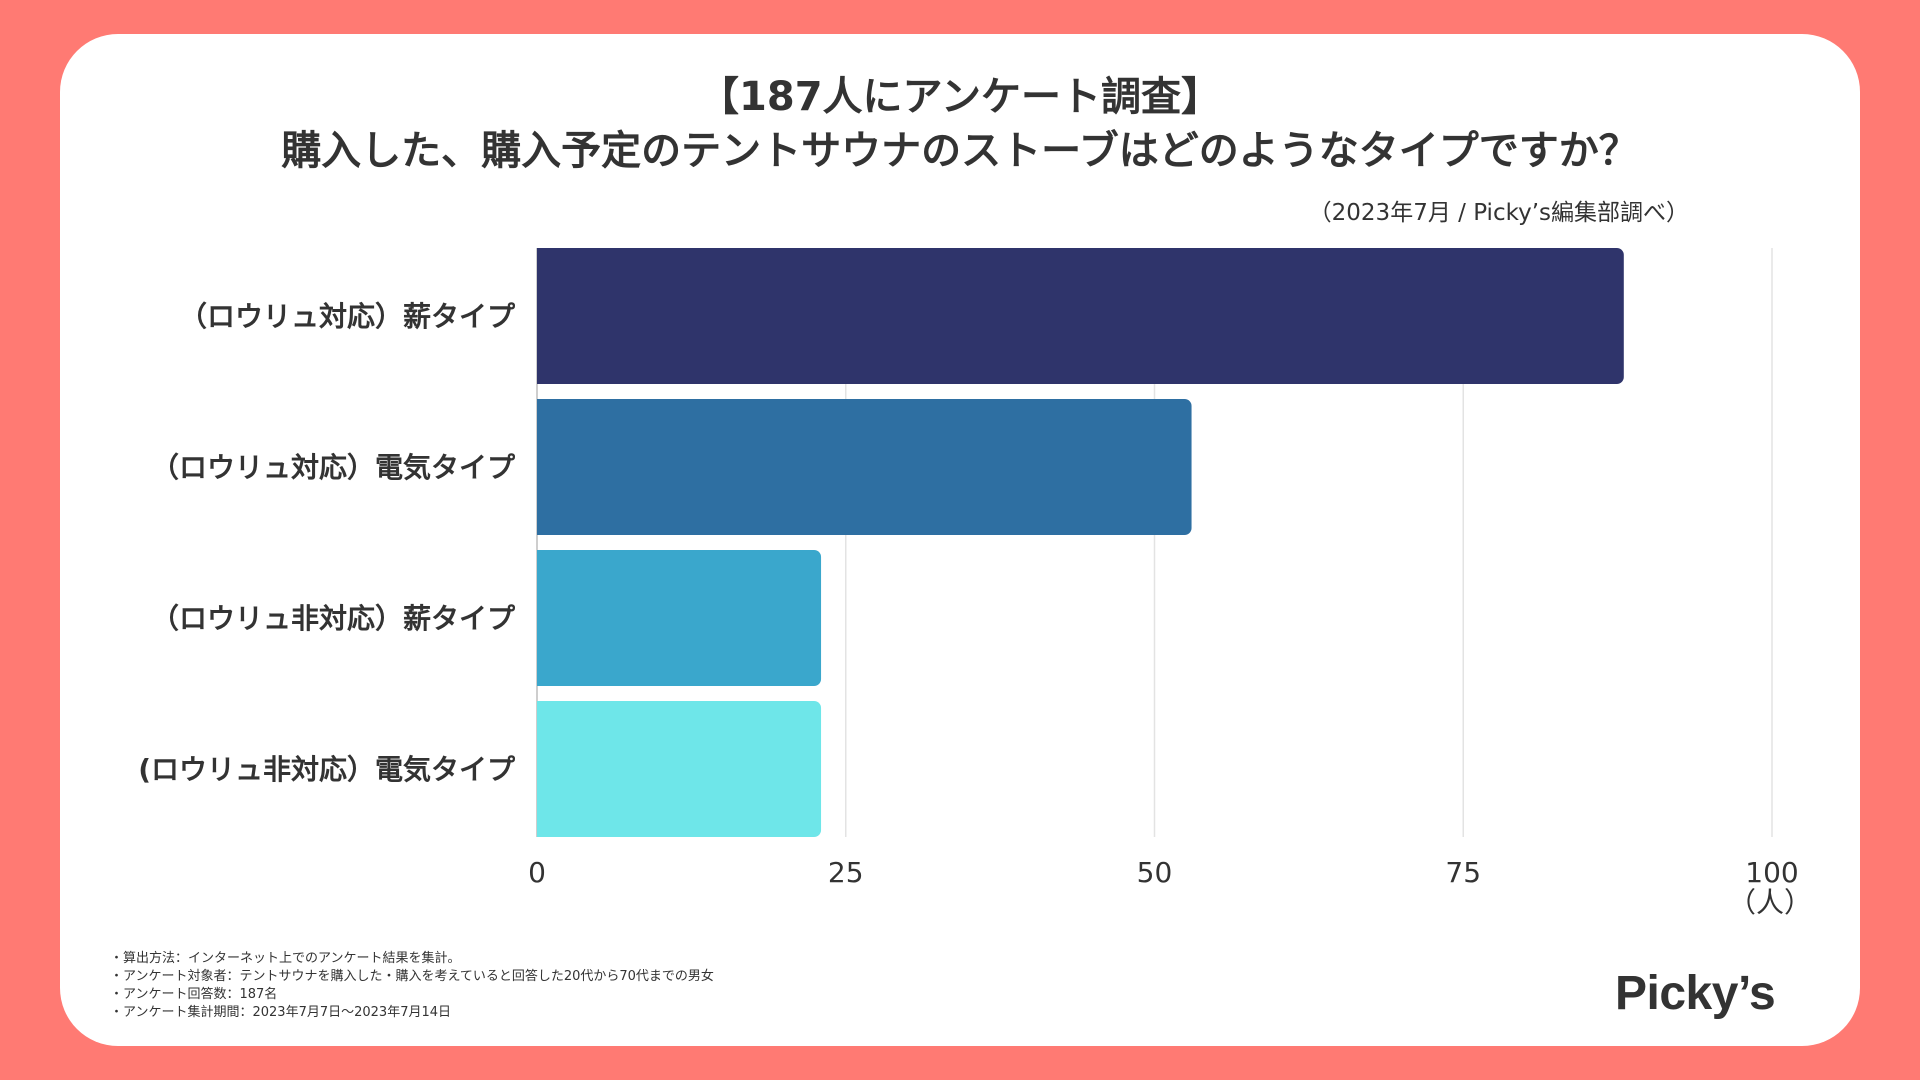  What do you see at coordinates (1770, 902) in the screenshot?
I see `x-axis-unit-label: （人）` at bounding box center [1770, 902].